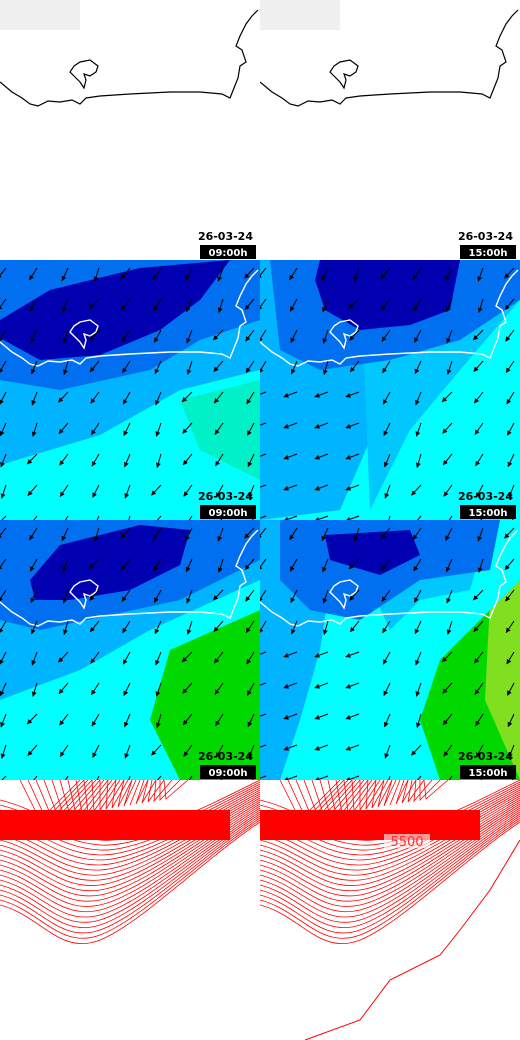 This screenshot has height=1040, width=520. What do you see at coordinates (129, 58) in the screenshot?
I see `coastline` at bounding box center [129, 58].